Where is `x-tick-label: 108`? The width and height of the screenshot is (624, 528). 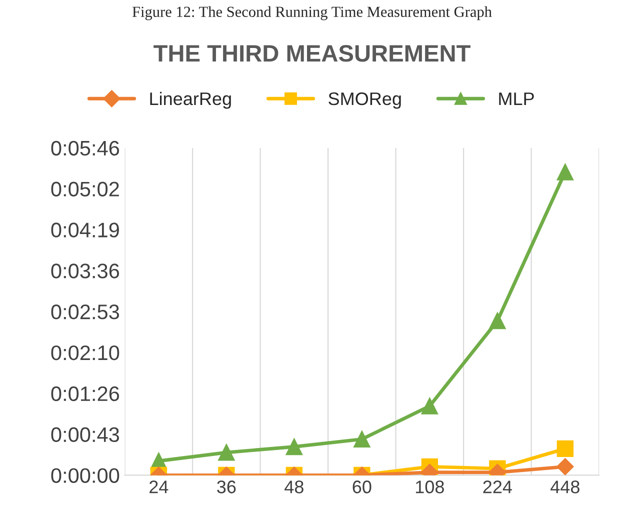
x-tick-label: 108 is located at coordinates (430, 487).